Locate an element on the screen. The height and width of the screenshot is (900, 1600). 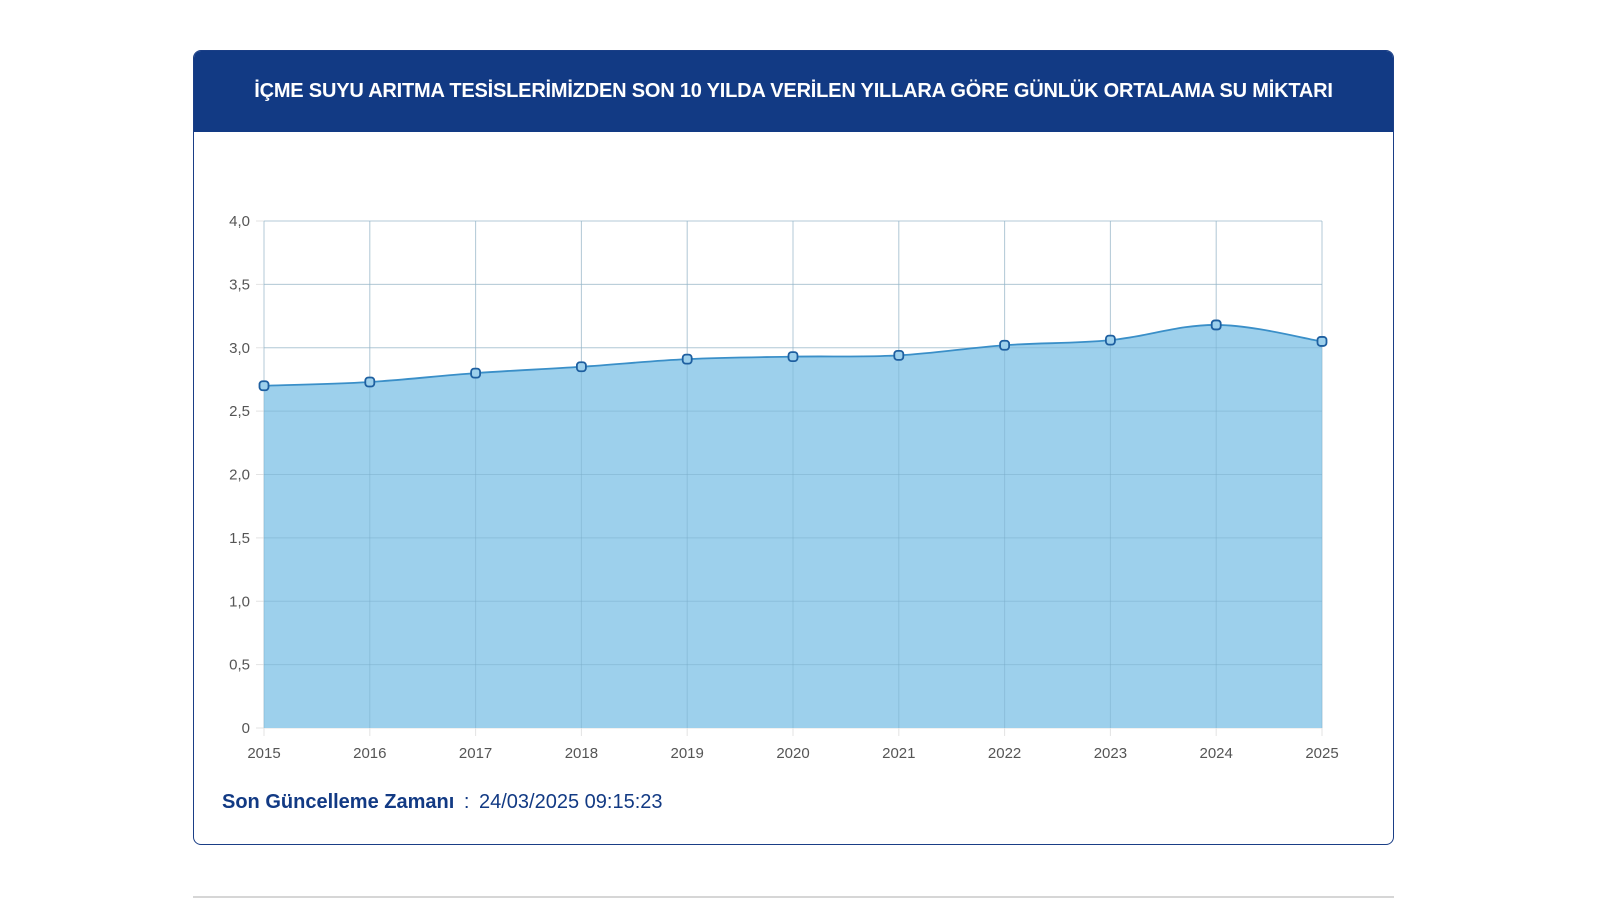
y-tick-label: 0 is located at coordinates (246, 728).